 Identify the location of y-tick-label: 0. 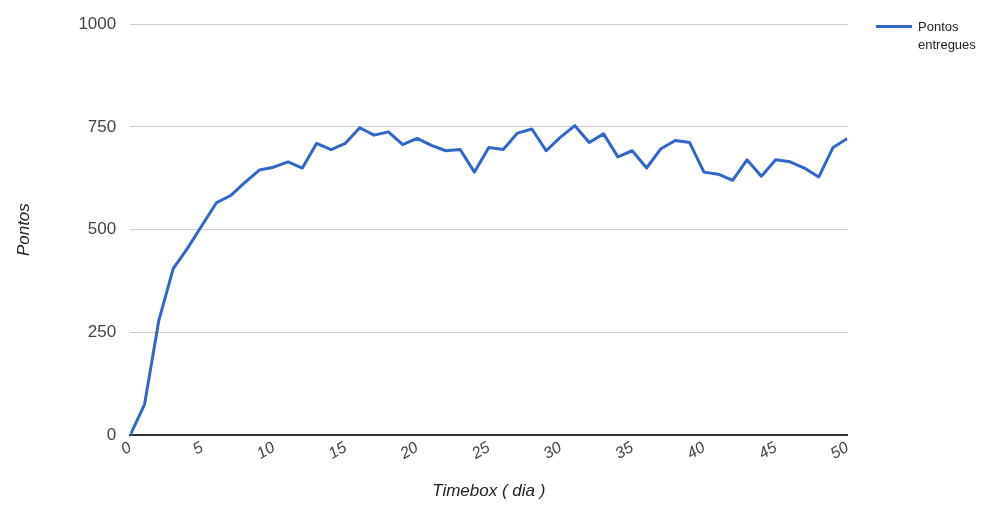
(111, 434).